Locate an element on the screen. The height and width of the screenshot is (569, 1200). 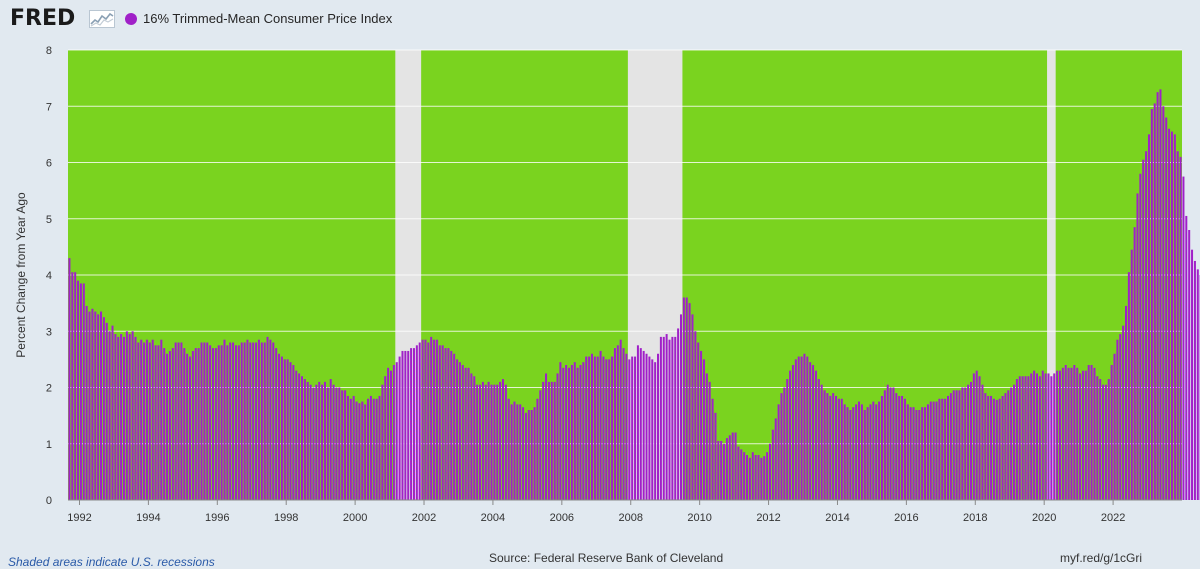
x-tick-label: 2016 is located at coordinates (906, 518).